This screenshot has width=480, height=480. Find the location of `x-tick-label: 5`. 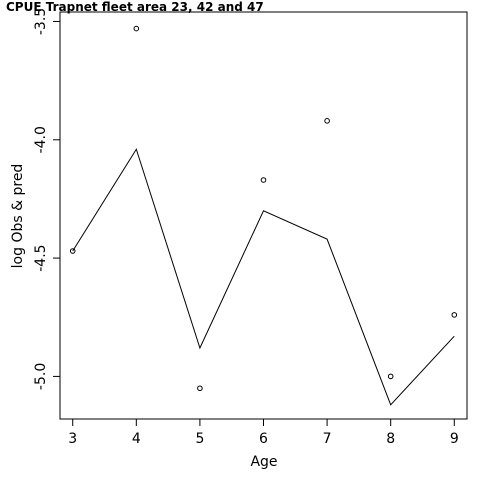

x-tick-label: 5 is located at coordinates (199, 439).